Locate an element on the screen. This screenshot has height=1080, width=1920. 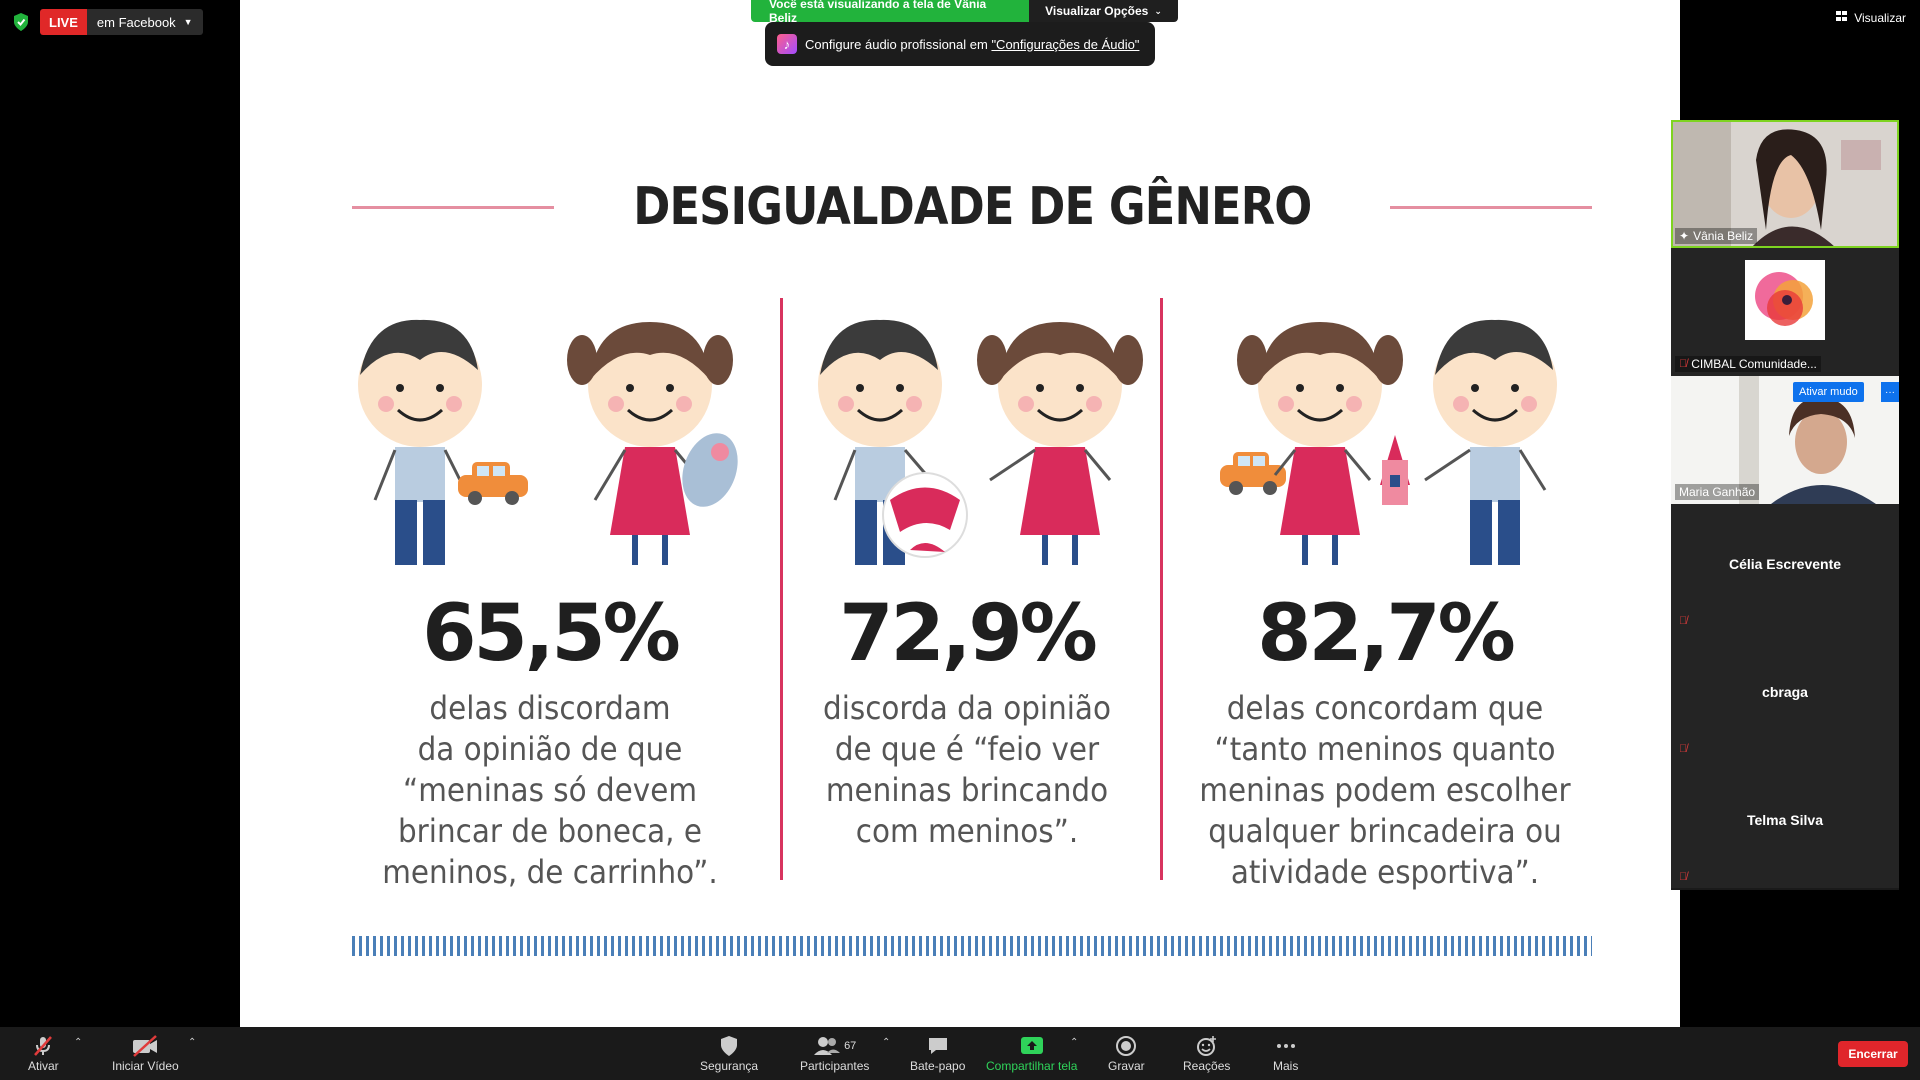
illustration-boy-ball-girl is located at coordinates (1000, 435).